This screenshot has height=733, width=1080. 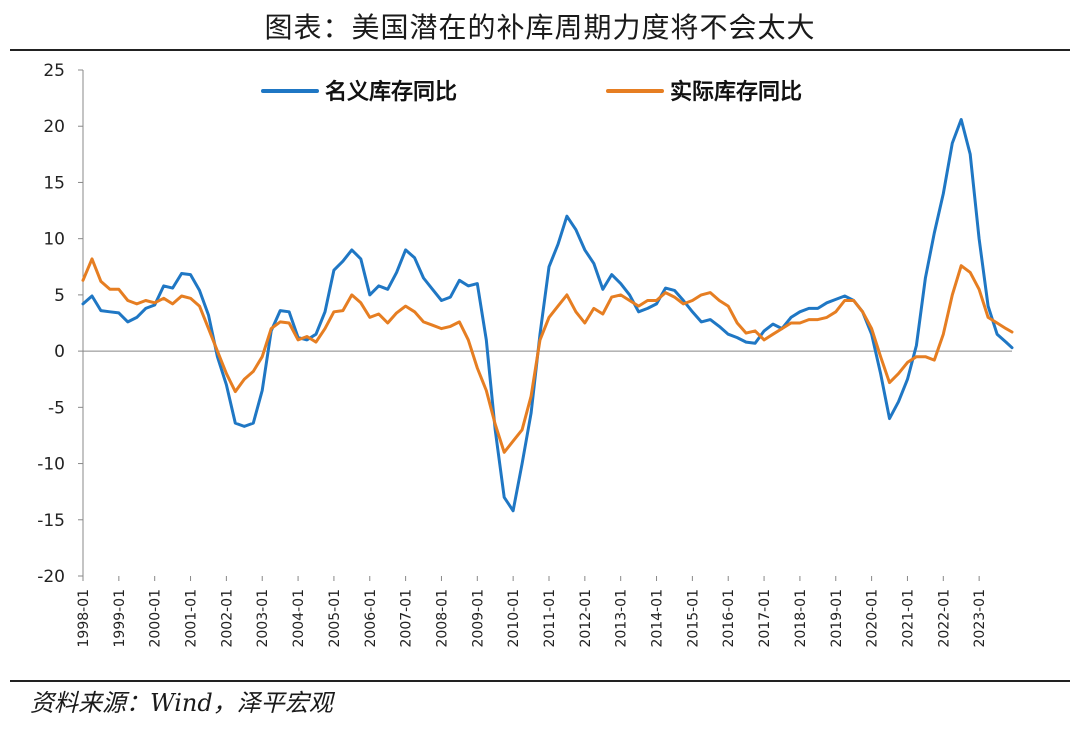 What do you see at coordinates (371, 618) in the screenshot?
I see `x-tick-label: 2006-01` at bounding box center [371, 618].